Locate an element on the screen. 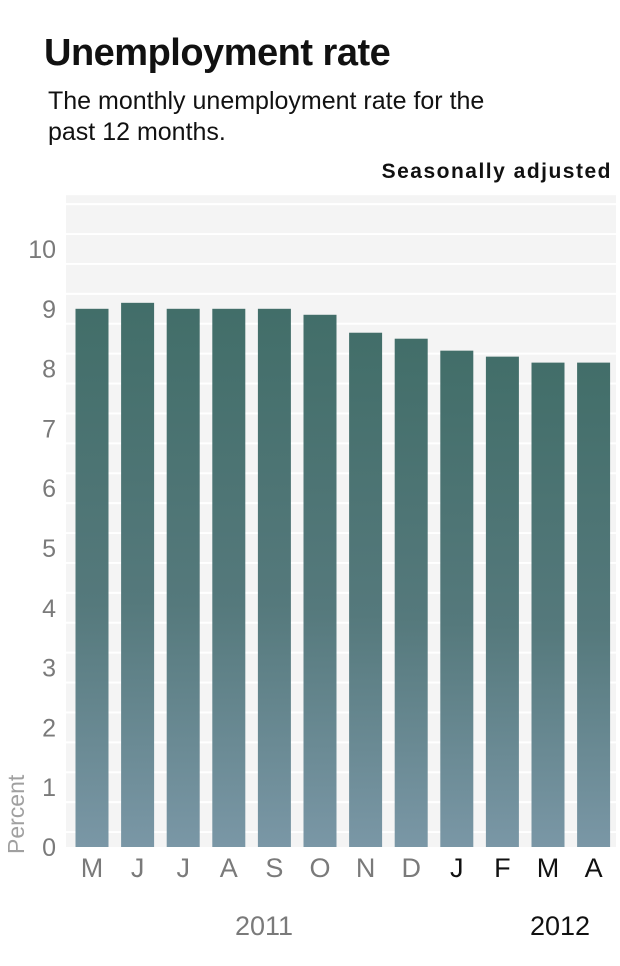 Image resolution: width=620 pixels, height=966 pixels. x-tick-label: S is located at coordinates (274, 868).